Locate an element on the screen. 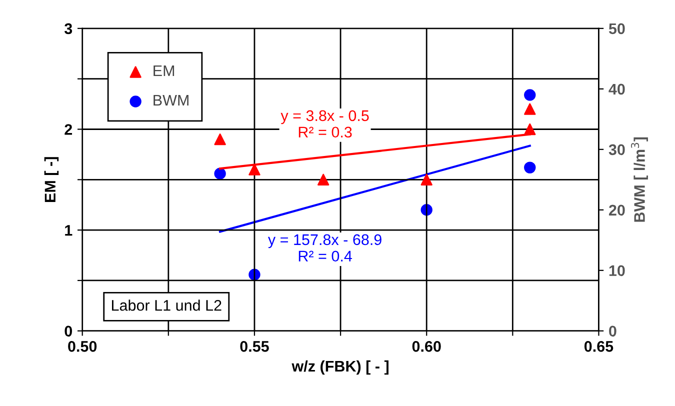  y-tick-label: 3 is located at coordinates (68, 28).